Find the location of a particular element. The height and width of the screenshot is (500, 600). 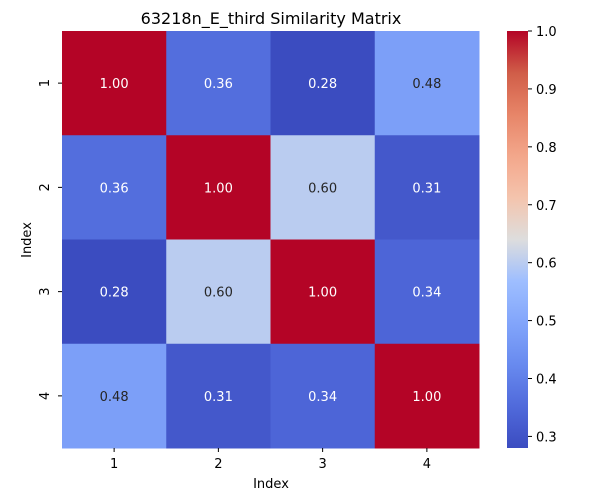

colorbar-tick-label: 1.0 is located at coordinates (546, 32).